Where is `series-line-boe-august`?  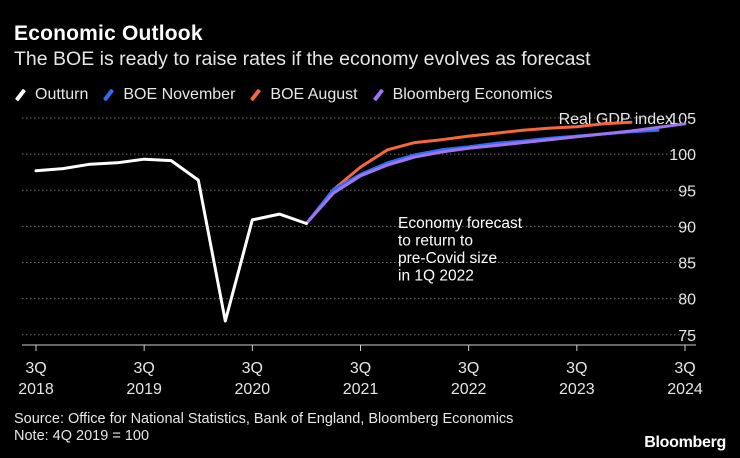
series-line-boe-august is located at coordinates (468, 172).